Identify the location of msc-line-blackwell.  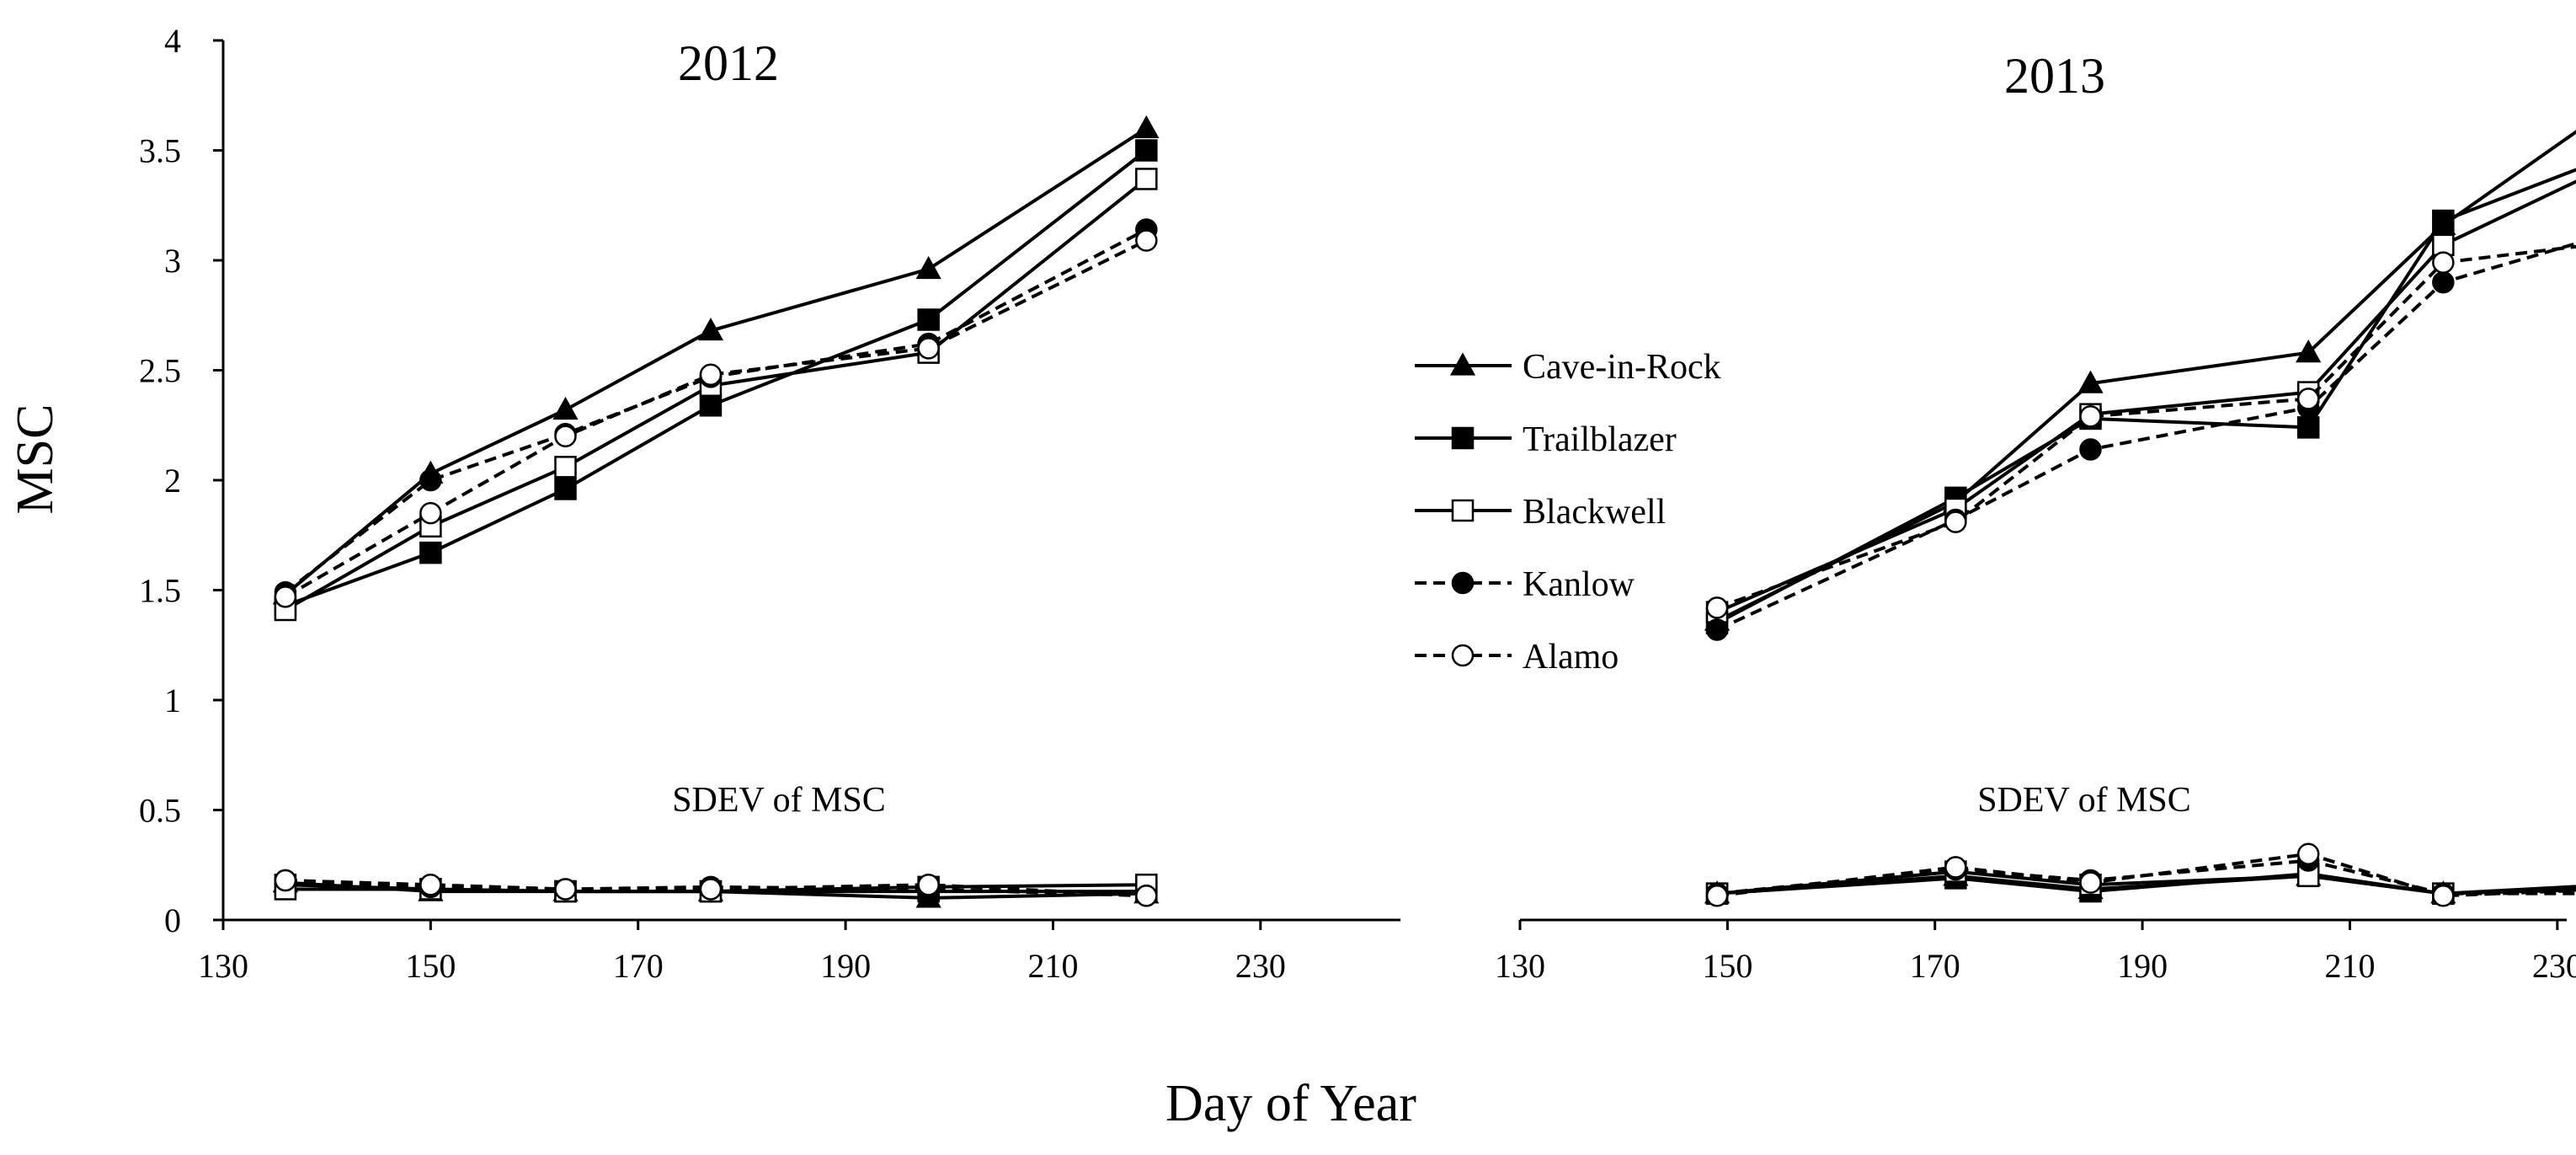
(2146, 397).